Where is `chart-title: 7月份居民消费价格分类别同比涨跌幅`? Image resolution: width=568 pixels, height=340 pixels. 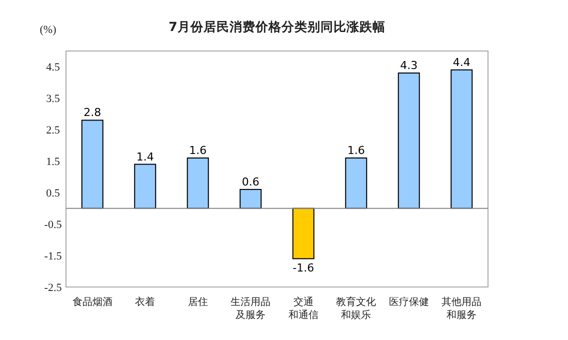 chart-title: 7月份居民消费价格分类别同比涨跌幅 is located at coordinates (277, 26).